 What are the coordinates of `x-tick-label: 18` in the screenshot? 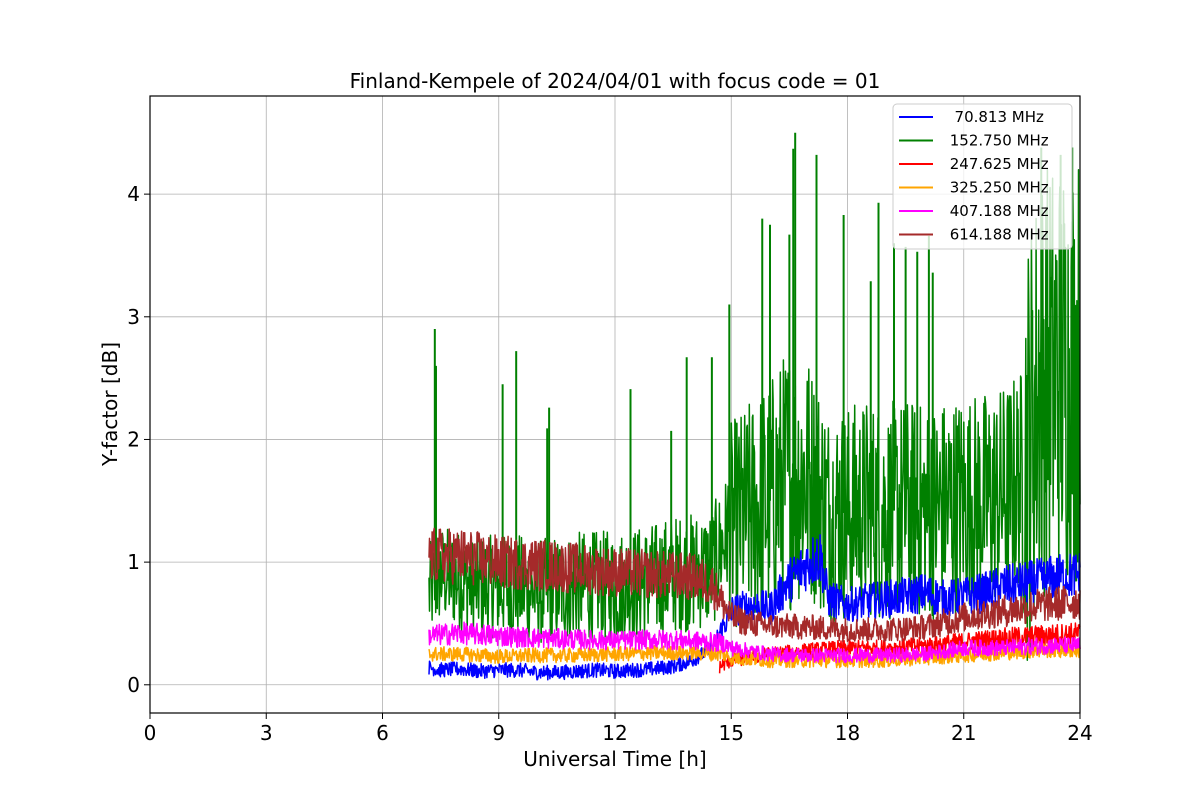 It's located at (847, 733).